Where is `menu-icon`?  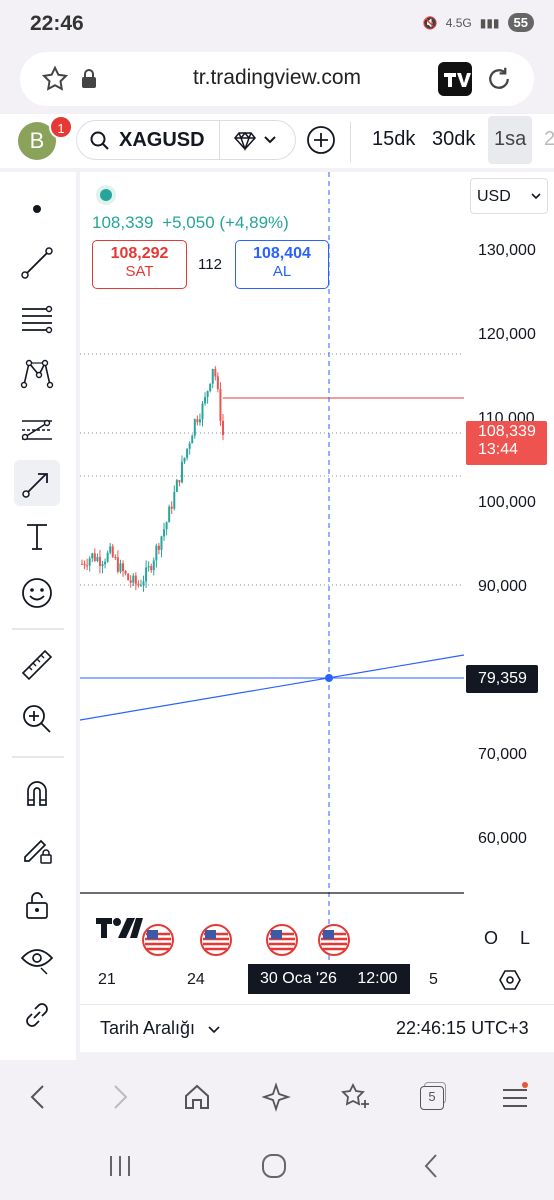
menu-icon is located at coordinates (515, 1096).